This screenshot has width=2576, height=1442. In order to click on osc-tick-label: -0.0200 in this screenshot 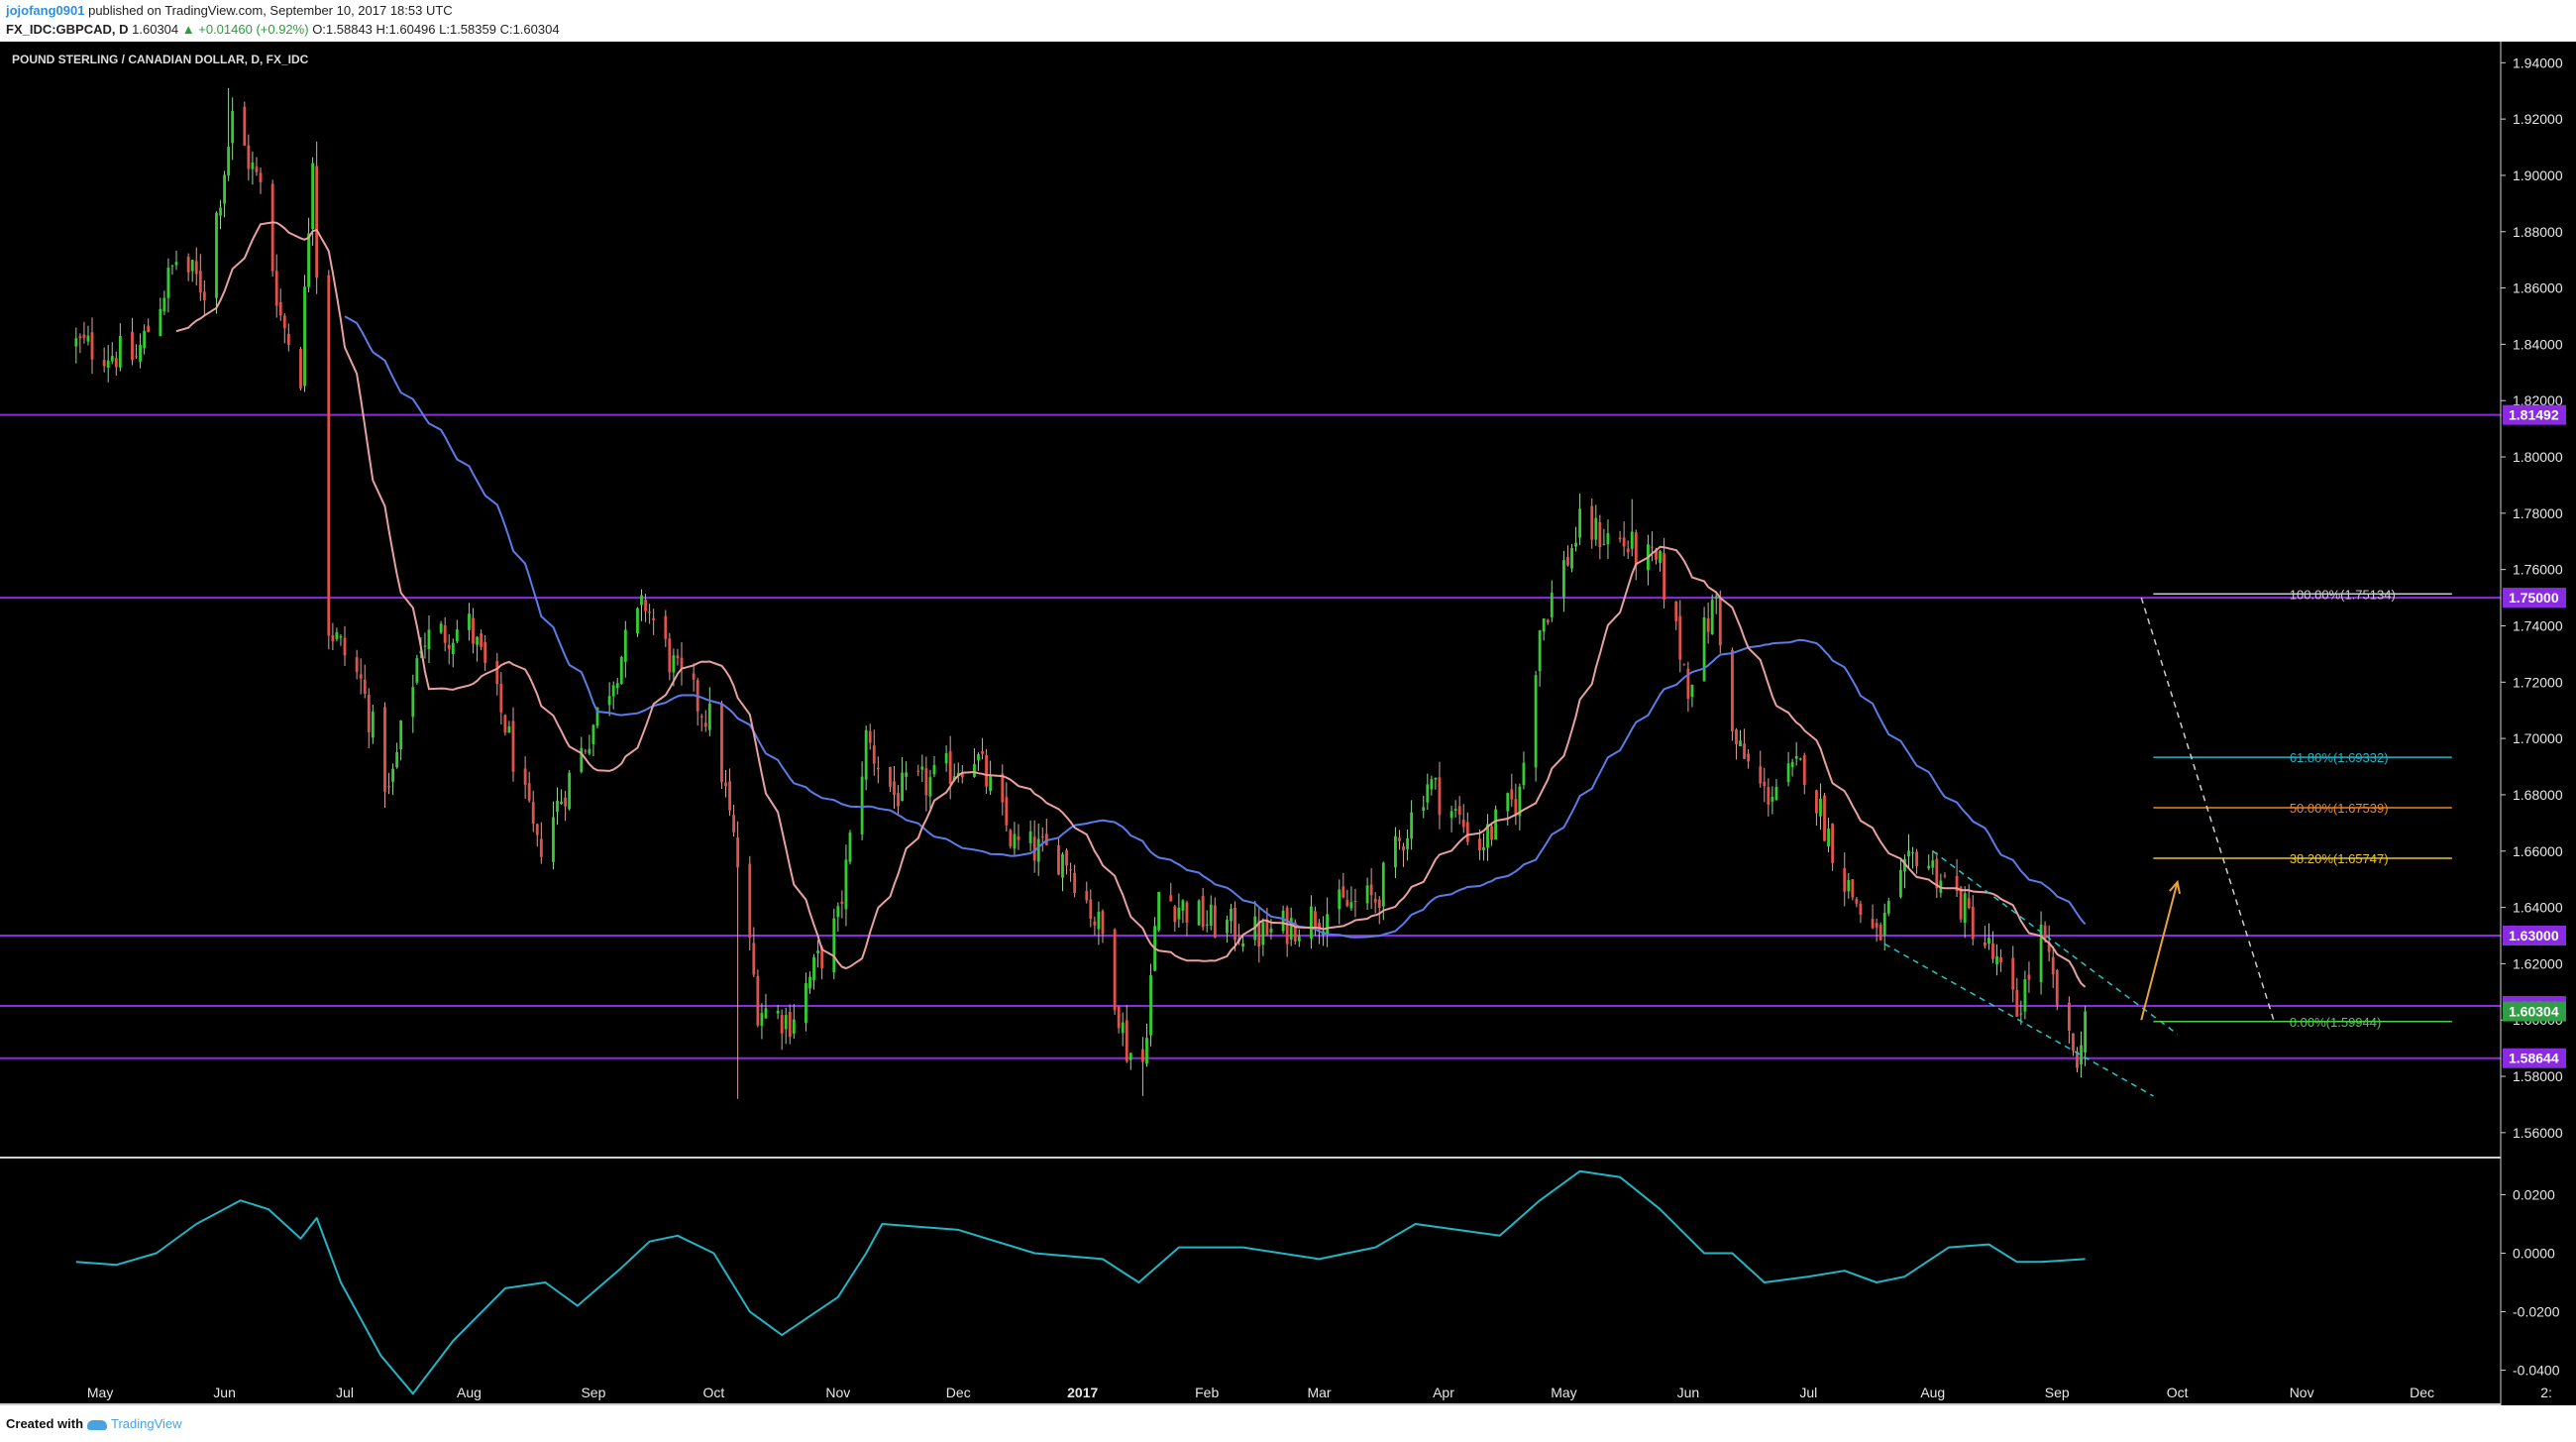, I will do `click(2536, 1312)`.